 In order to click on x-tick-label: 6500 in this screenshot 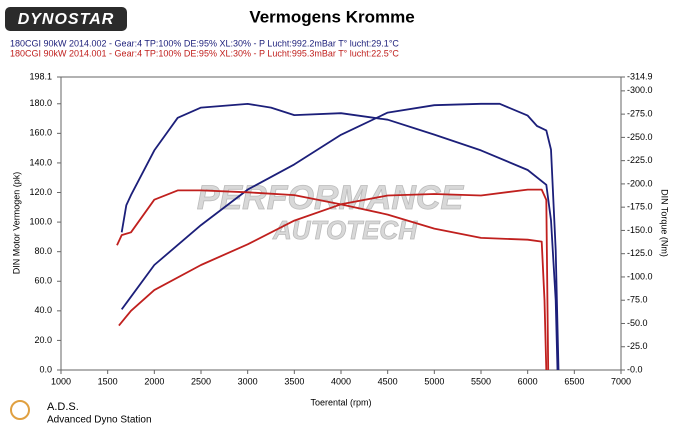, I will do `click(574, 381)`.